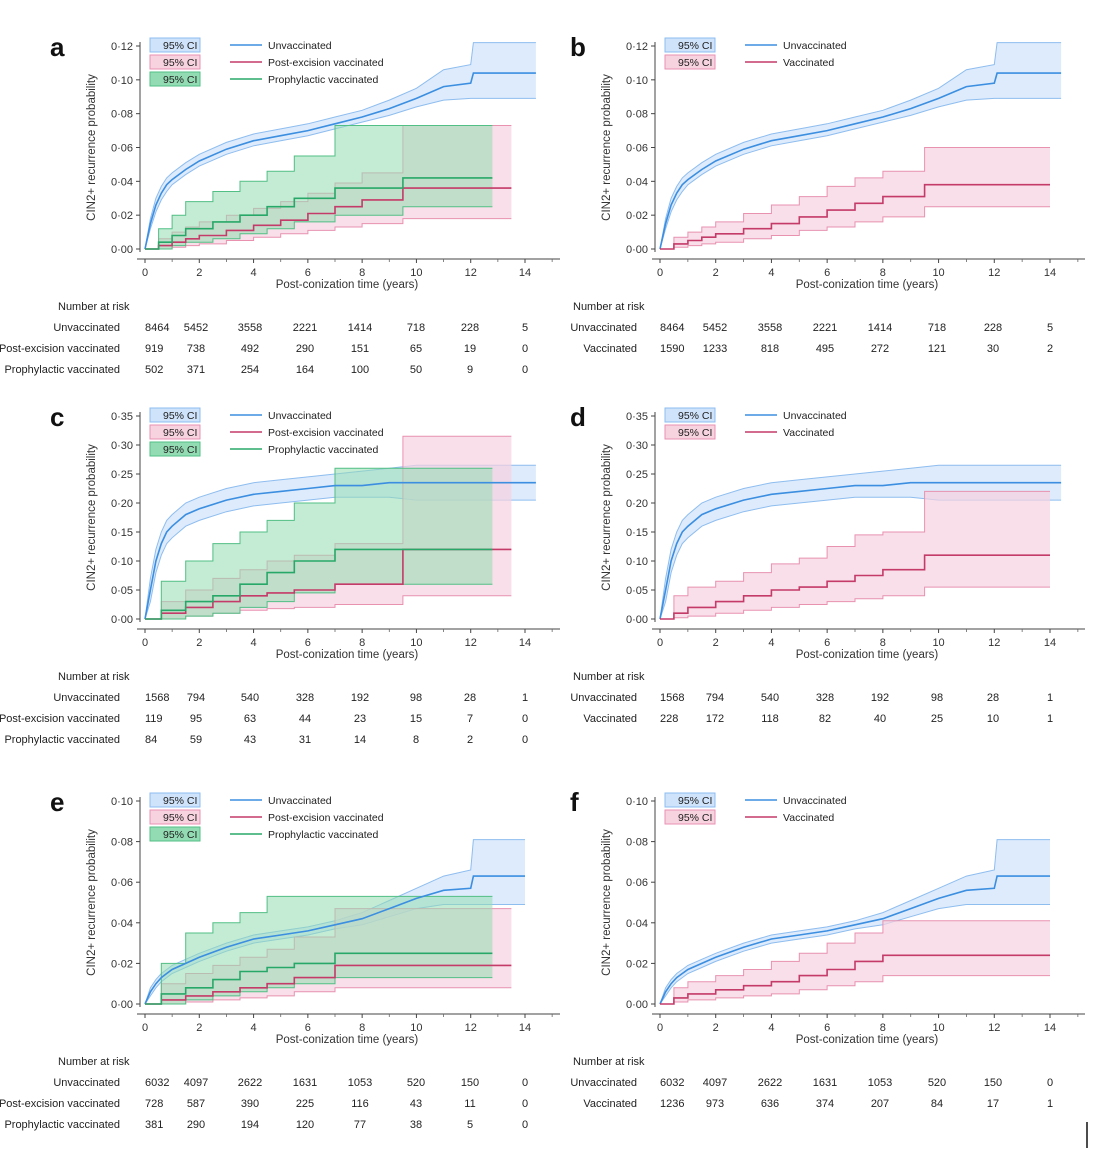  Describe the element at coordinates (637, 417) in the screenshot. I see `y-tick-label: 0·35` at that location.